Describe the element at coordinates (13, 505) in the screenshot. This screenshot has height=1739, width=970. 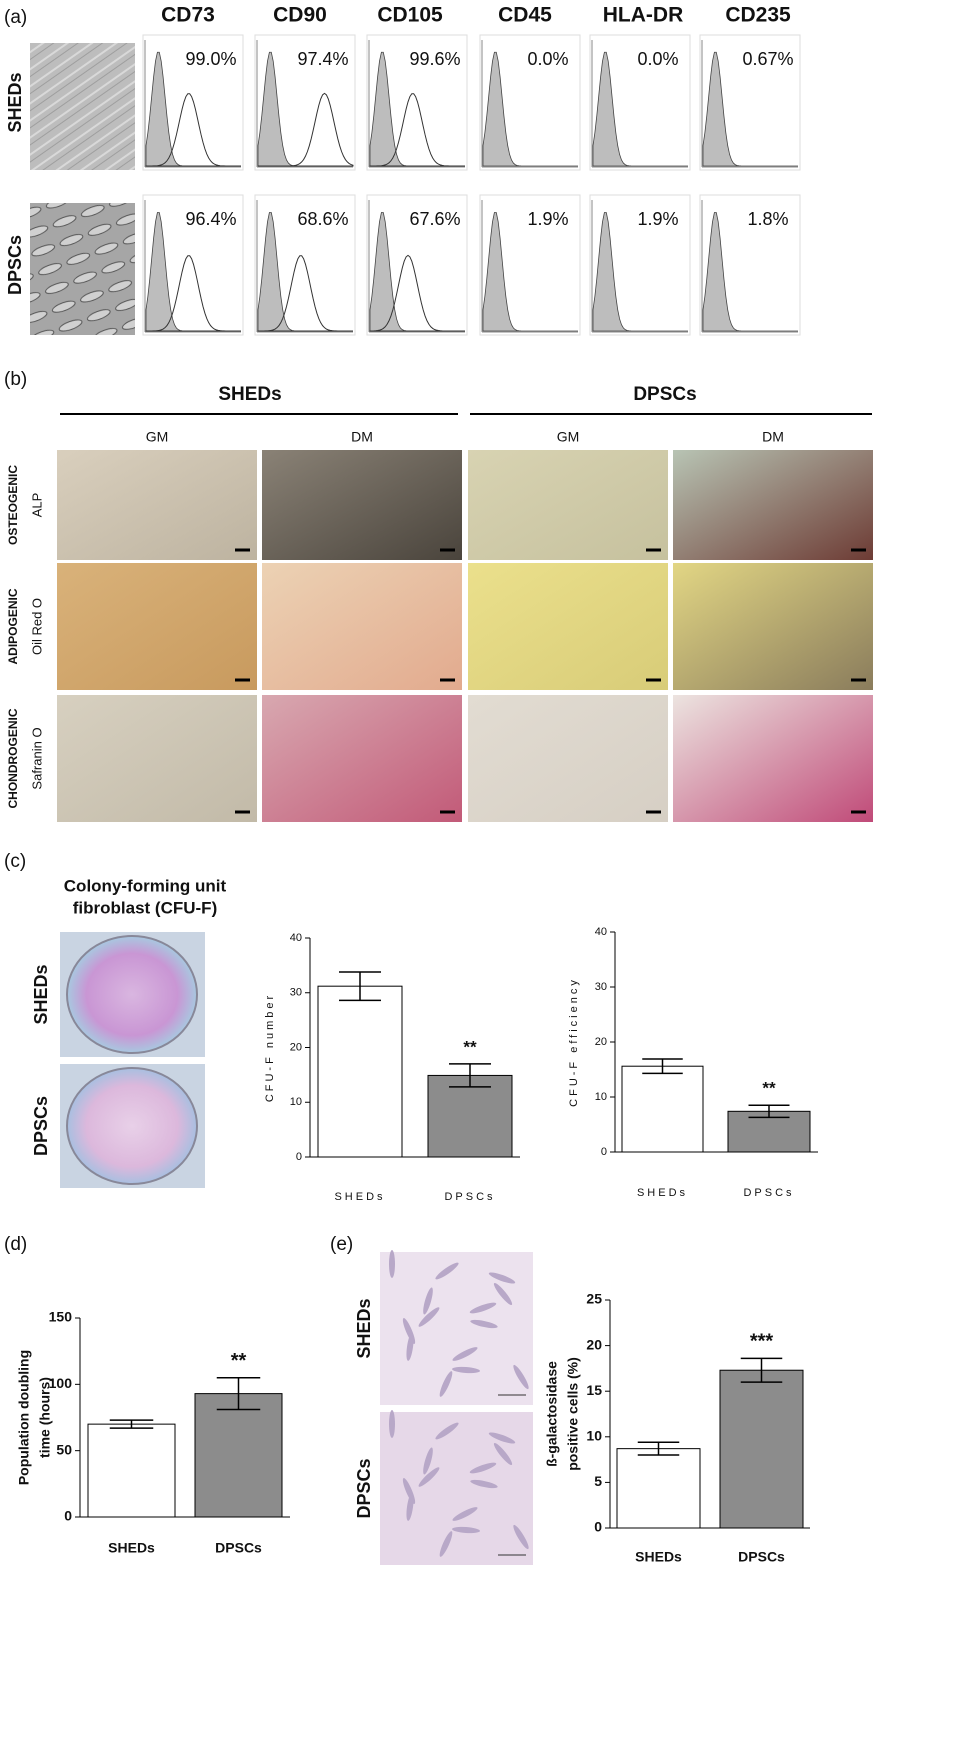
I see `lineage-label: OSTEOGENIC` at that location.